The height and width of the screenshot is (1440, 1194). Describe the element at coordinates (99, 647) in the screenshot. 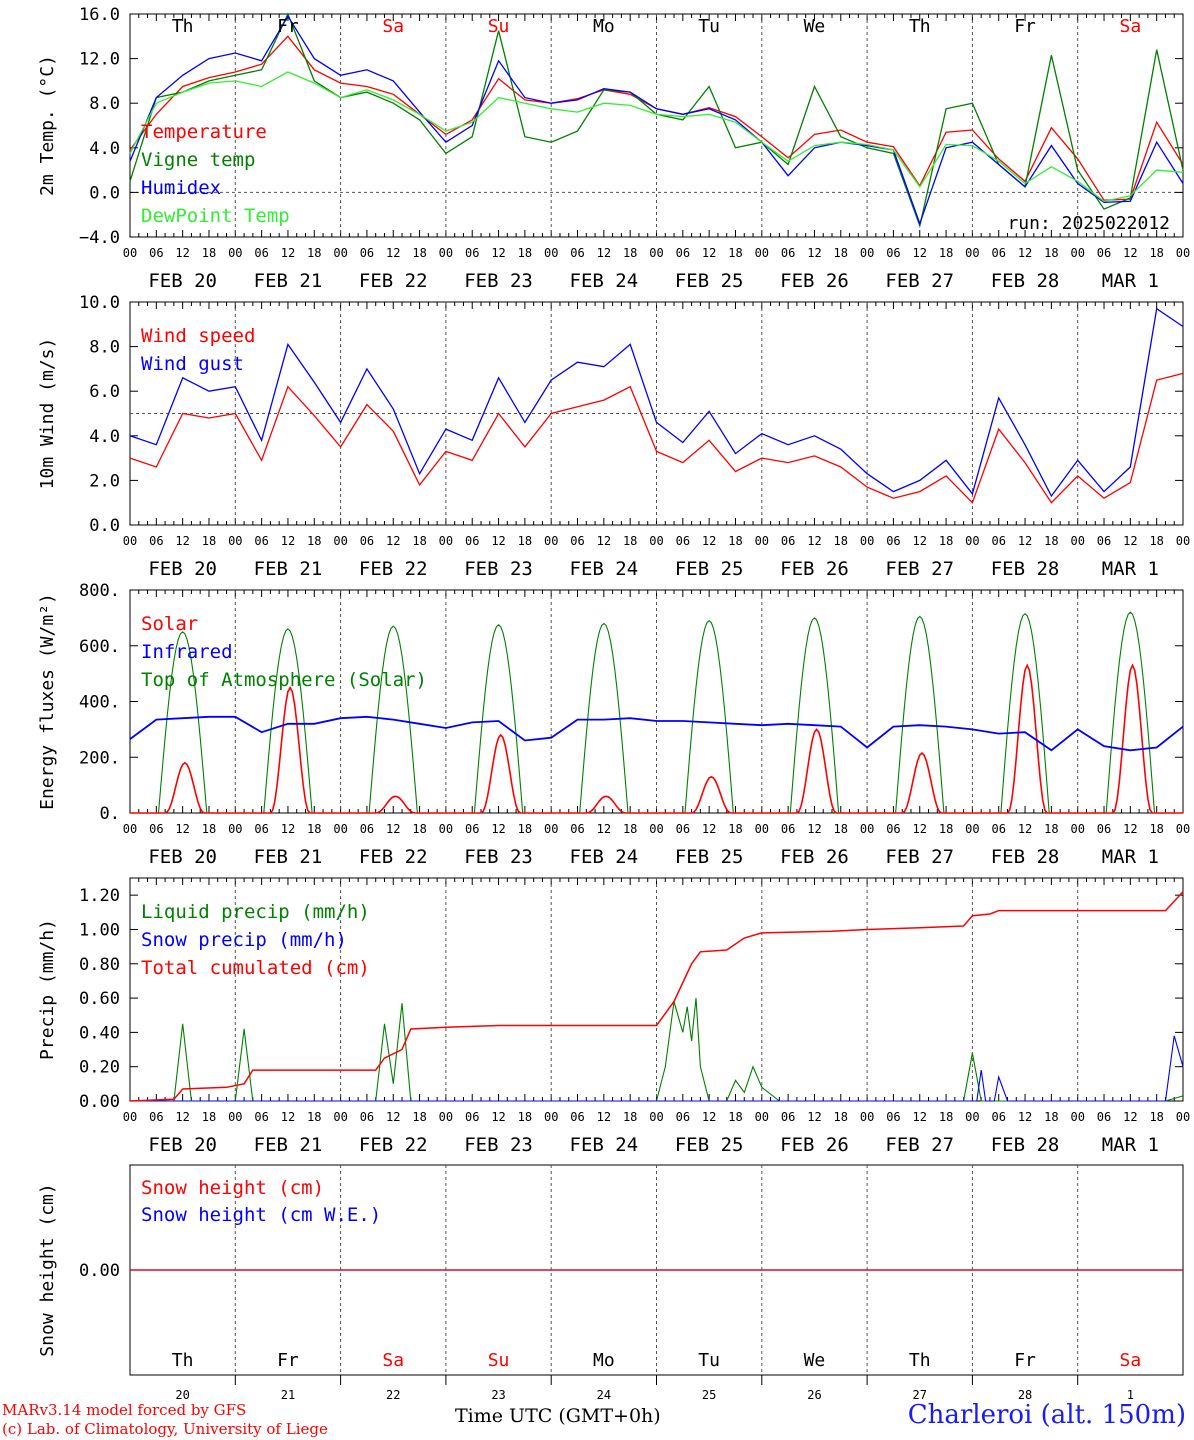

I see `y-tick-label: 600.` at that location.